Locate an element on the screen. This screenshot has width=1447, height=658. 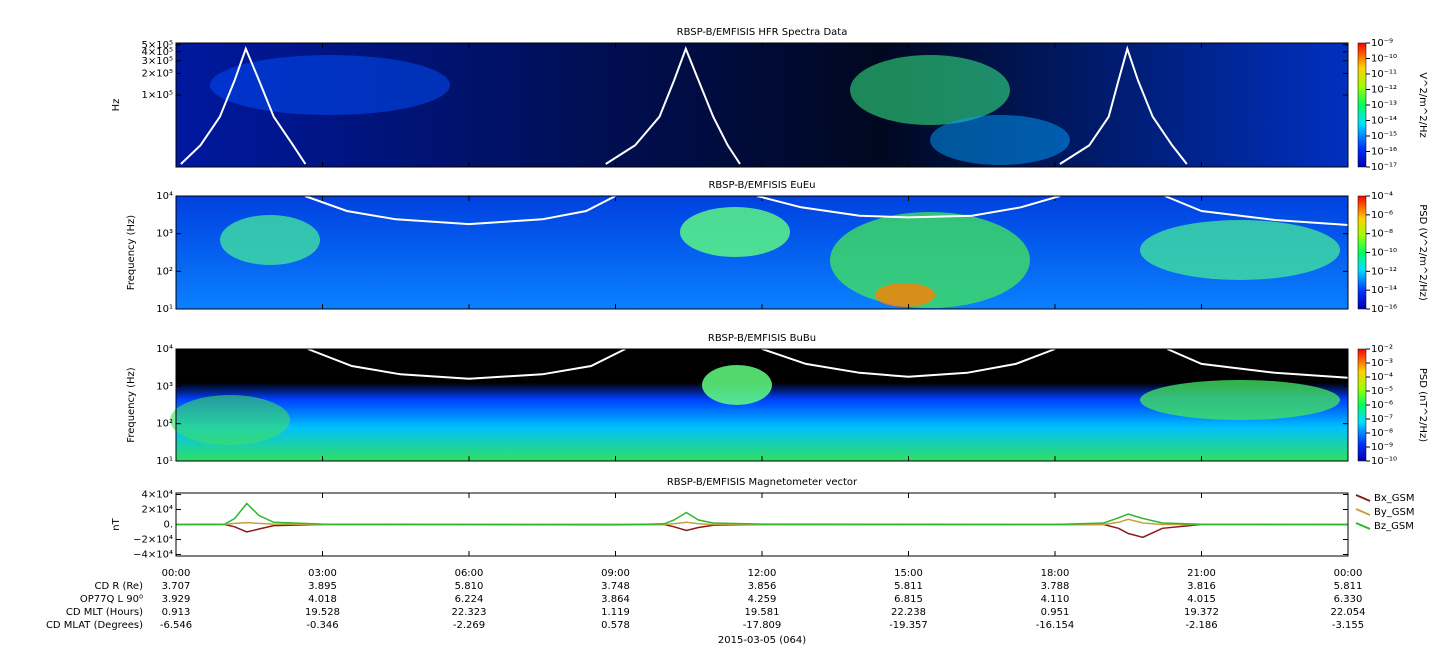
ephemeris-value: -17.809 is located at coordinates (762, 625).